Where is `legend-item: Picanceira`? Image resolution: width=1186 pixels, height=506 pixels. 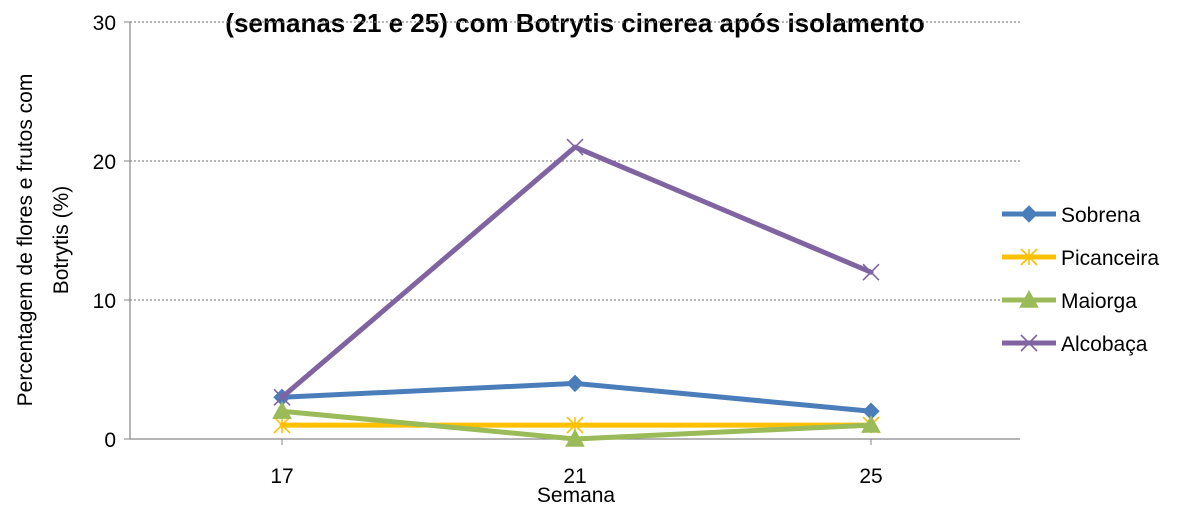 legend-item: Picanceira is located at coordinates (1080, 258).